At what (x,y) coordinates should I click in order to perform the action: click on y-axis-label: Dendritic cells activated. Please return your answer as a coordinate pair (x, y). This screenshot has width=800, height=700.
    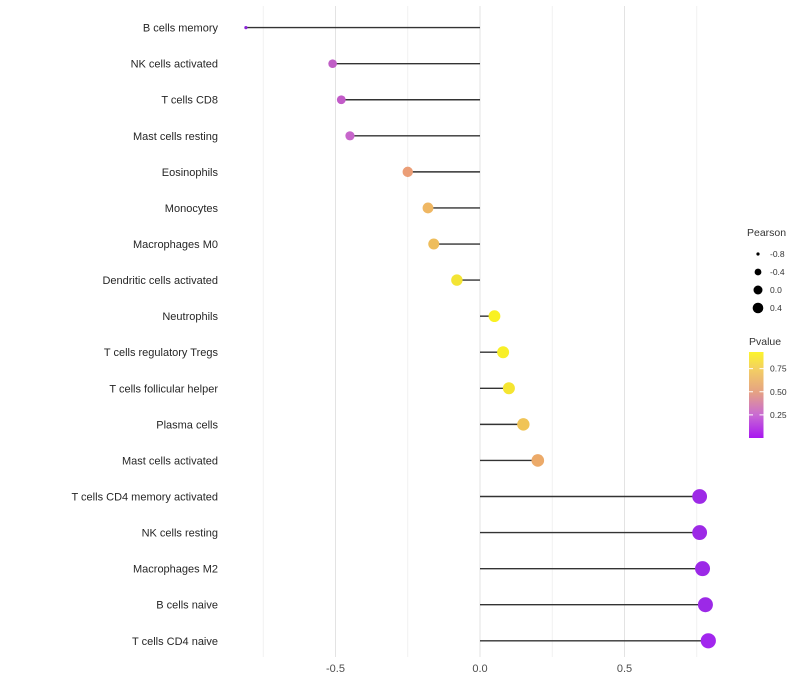
    Looking at the image, I should click on (160, 281).